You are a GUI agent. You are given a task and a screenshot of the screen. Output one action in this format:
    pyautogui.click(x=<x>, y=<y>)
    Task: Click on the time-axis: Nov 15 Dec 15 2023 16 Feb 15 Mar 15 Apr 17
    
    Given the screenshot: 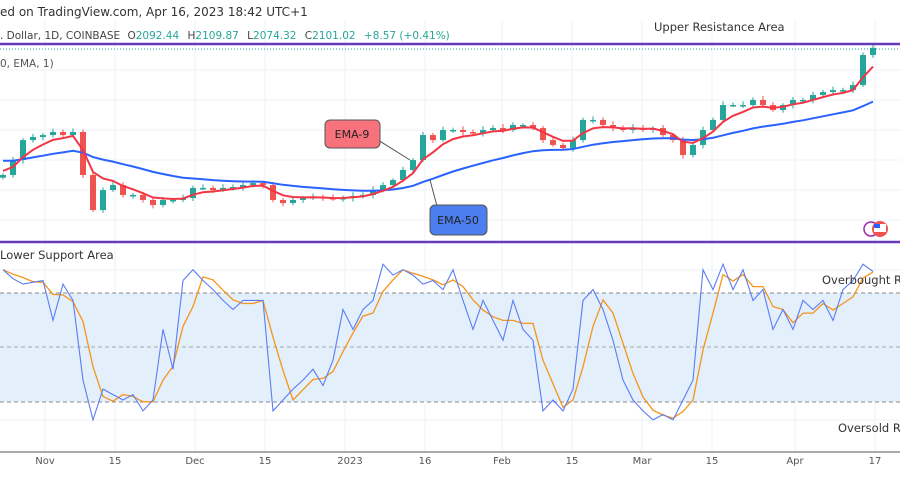 What is the action you would take?
    pyautogui.click(x=458, y=461)
    